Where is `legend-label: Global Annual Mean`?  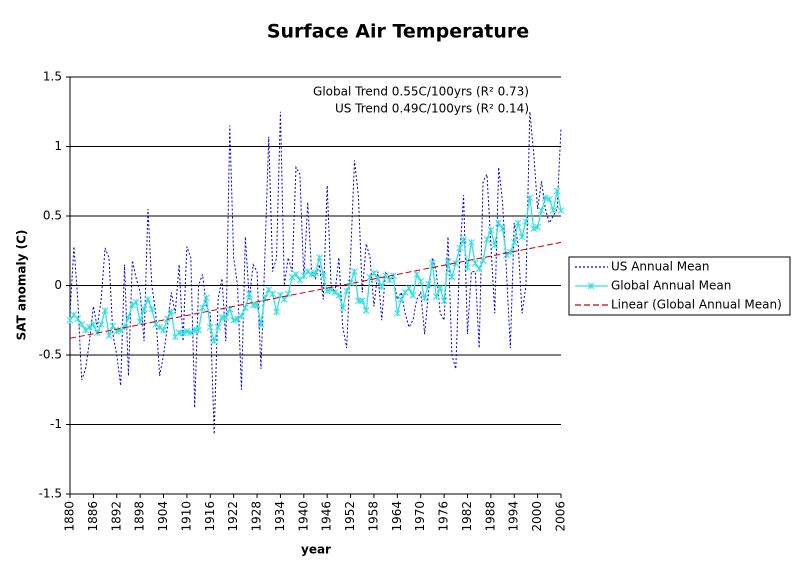
legend-label: Global Annual Mean is located at coordinates (671, 286).